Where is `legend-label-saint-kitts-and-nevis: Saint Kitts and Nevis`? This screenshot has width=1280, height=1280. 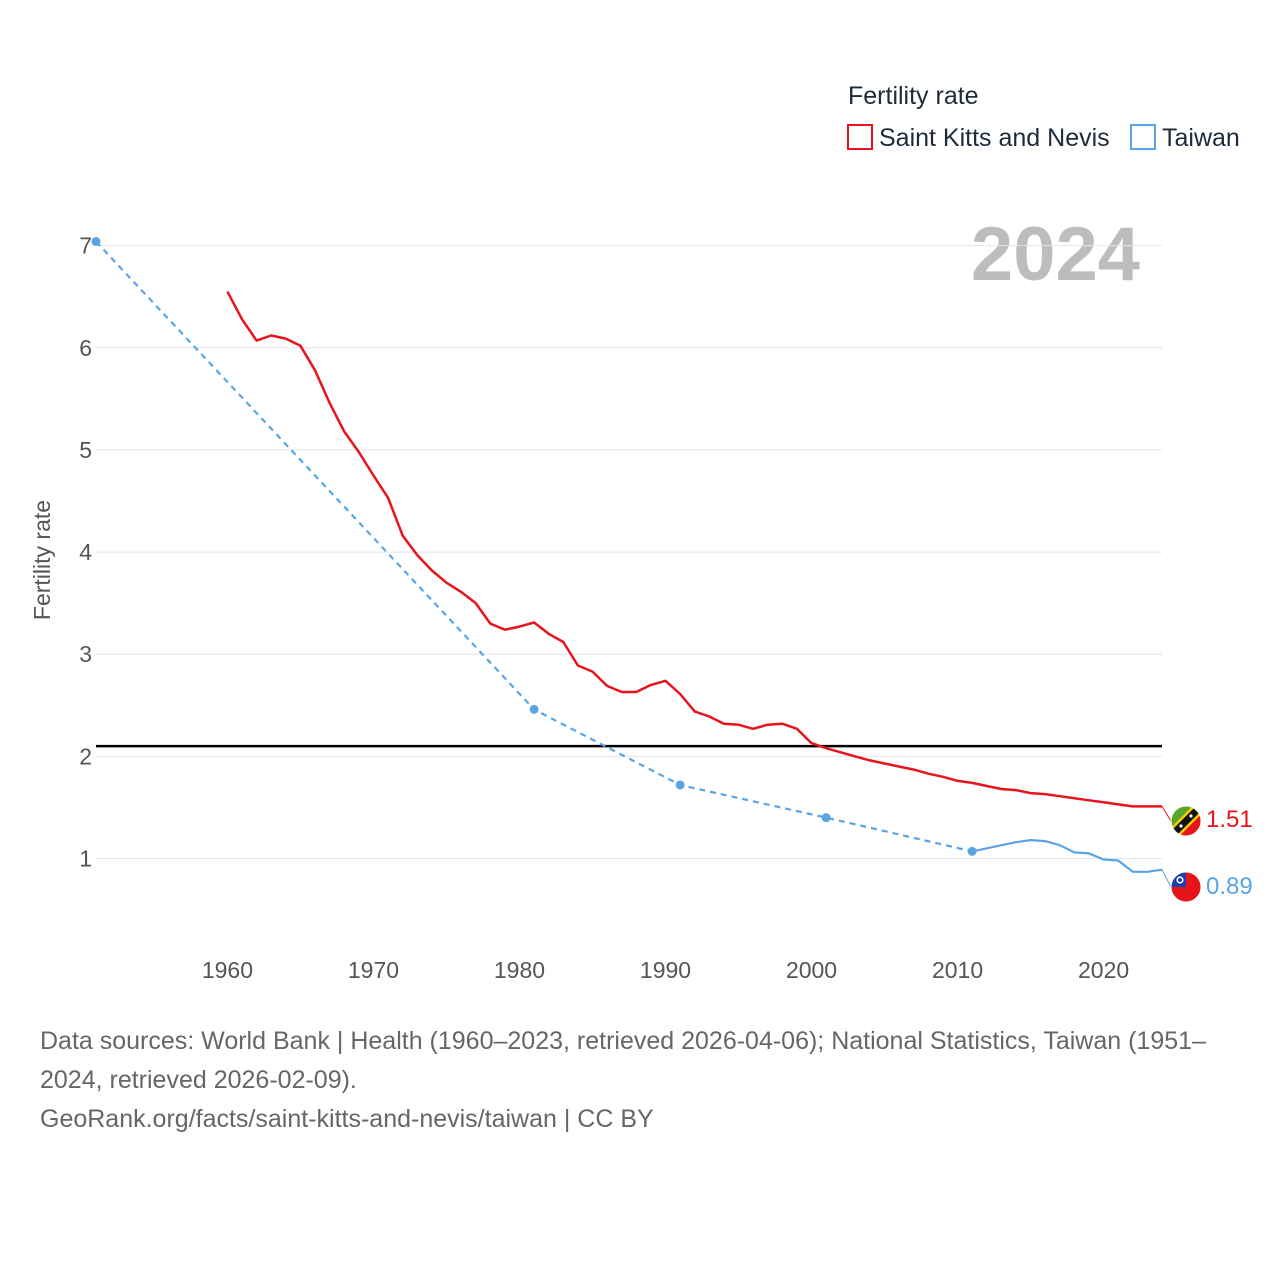
legend-label-saint-kitts-and-nevis: Saint Kitts and Nevis is located at coordinates (994, 138).